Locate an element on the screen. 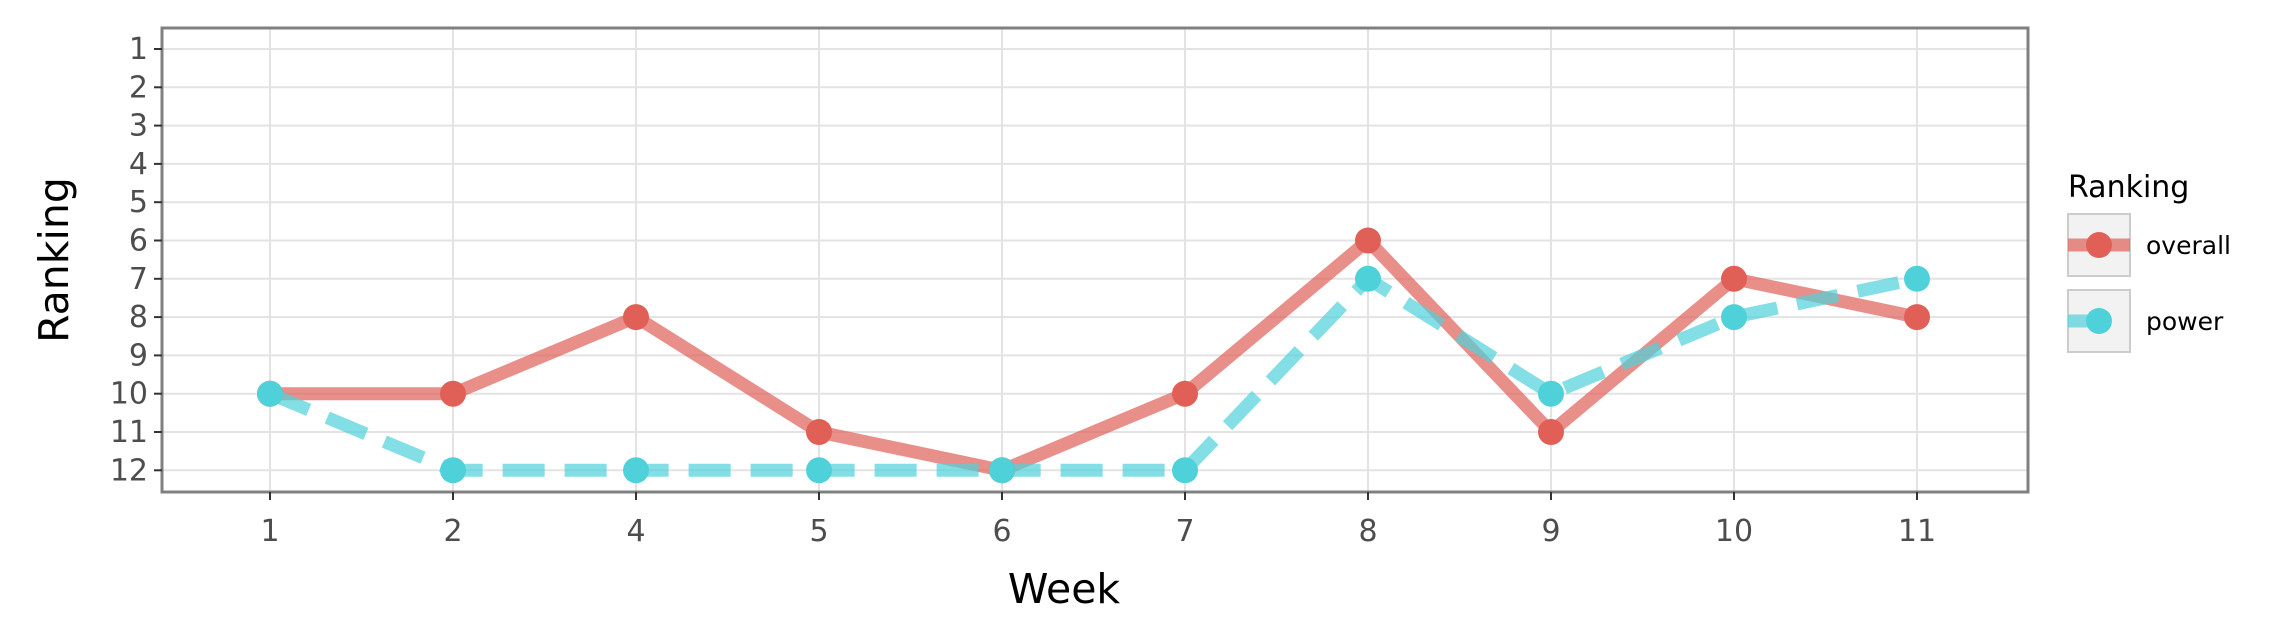  legend: Ranking overall power is located at coordinates (2149, 261).